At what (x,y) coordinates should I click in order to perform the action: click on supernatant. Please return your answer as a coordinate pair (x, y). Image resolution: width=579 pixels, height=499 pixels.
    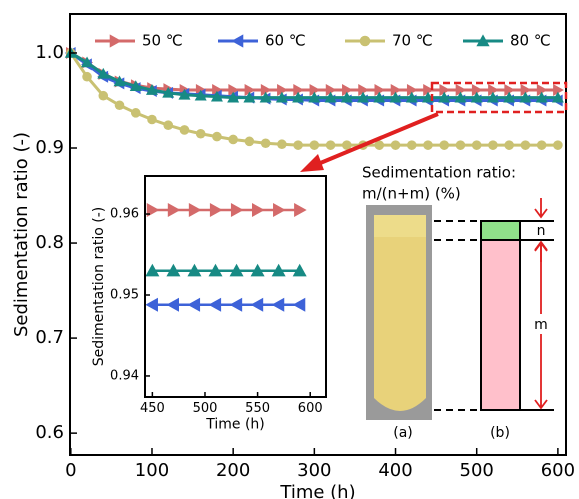
    Looking at the image, I should click on (500, 230).